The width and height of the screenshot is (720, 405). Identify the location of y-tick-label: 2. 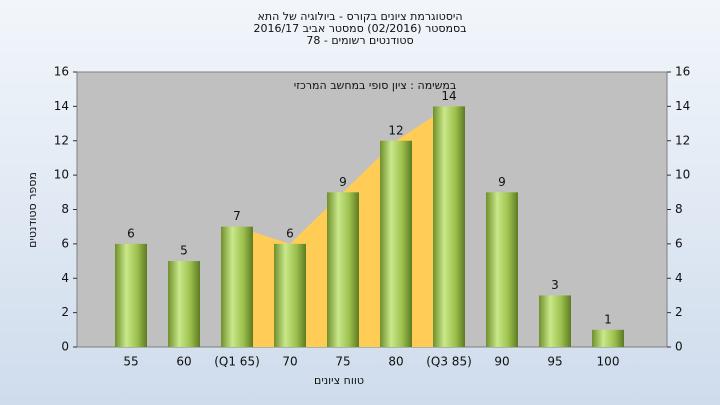
(65, 312).